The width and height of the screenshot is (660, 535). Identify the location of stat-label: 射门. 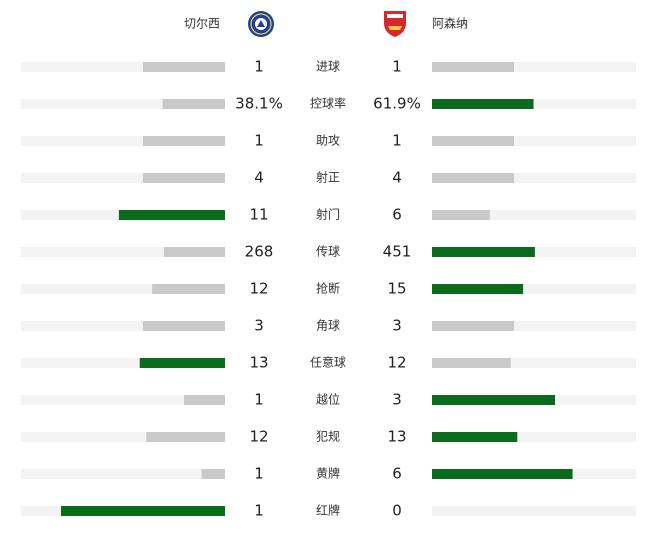
(328, 214).